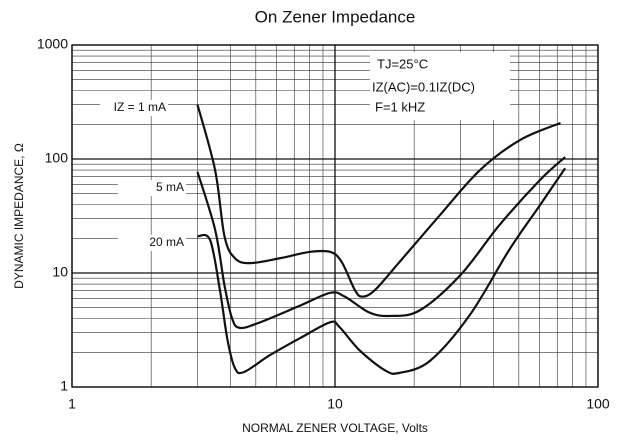  I want to click on annotation: IZ(AC)=0.1IZ(DC), so click(423, 86).